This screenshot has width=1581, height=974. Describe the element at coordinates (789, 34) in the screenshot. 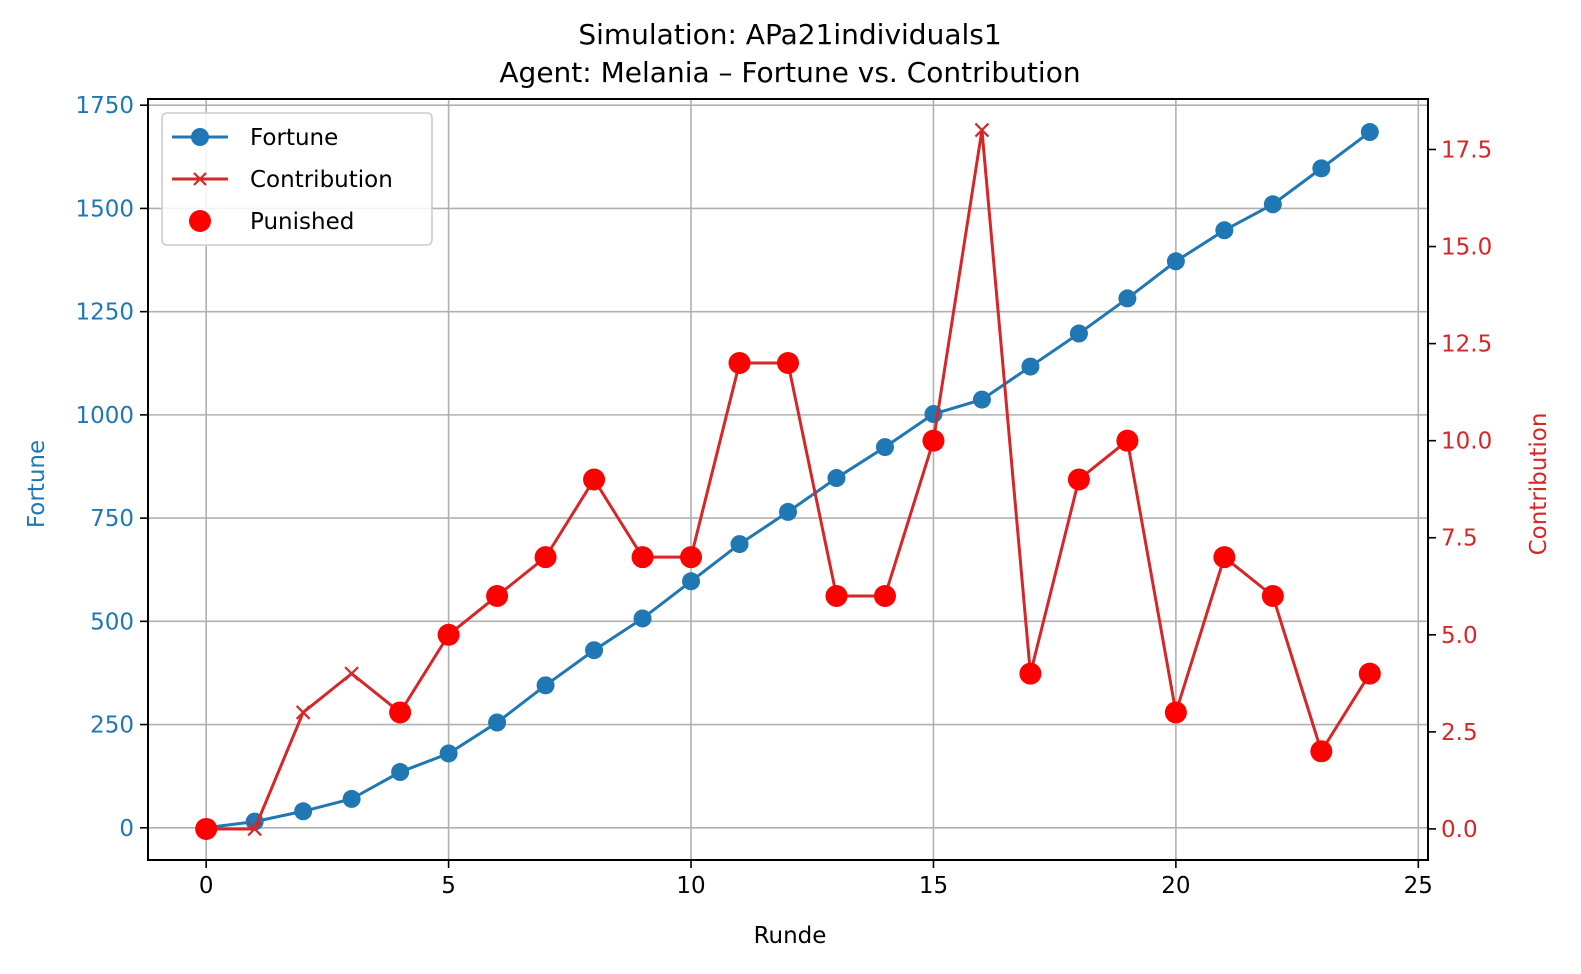

I see `chart-title: Simulation: APa21individuals1` at that location.